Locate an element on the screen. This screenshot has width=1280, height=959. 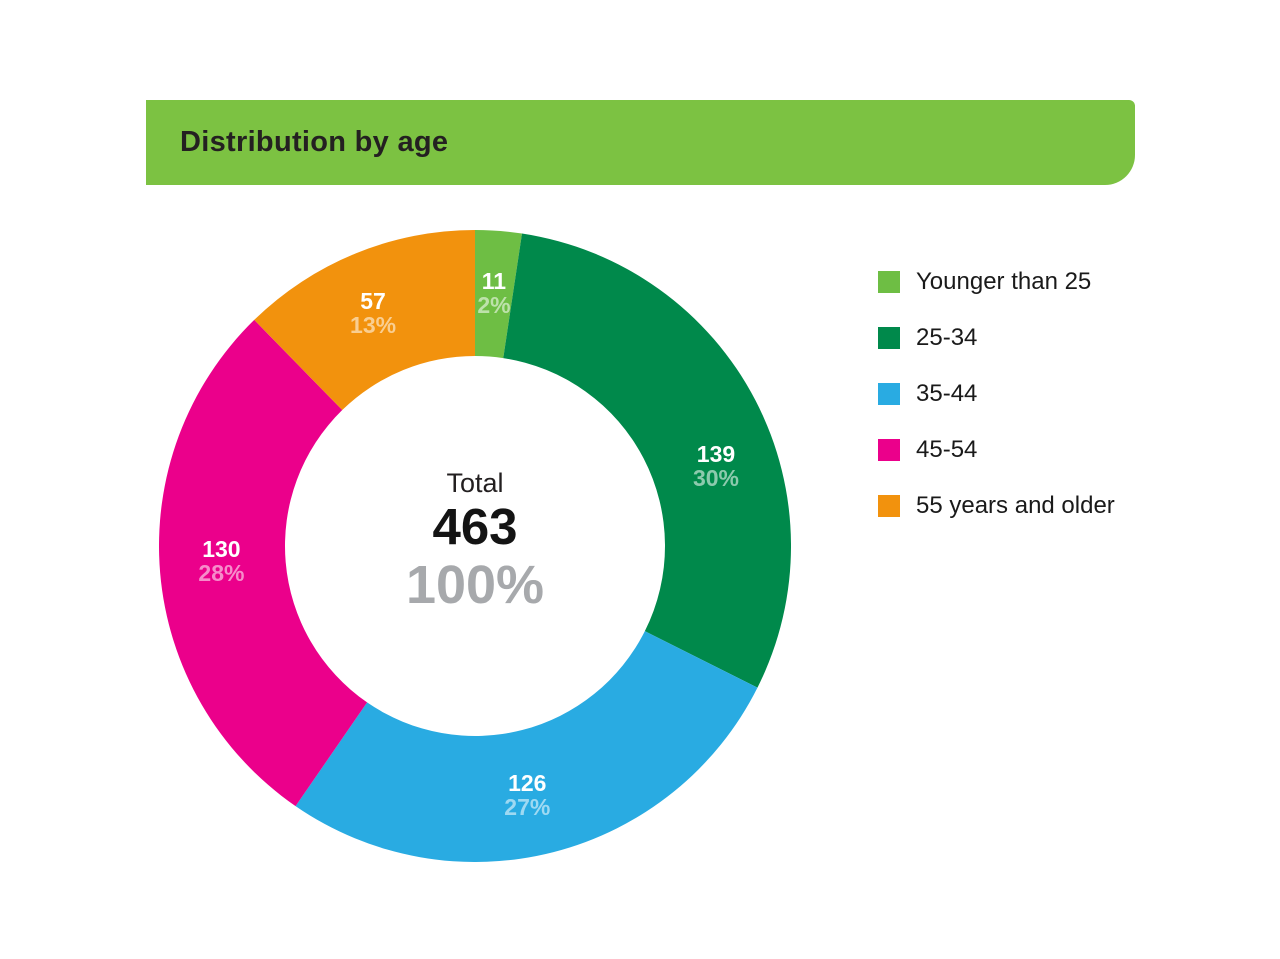
legend-item-younger-than-25: Younger than 25 is located at coordinates (996, 281).